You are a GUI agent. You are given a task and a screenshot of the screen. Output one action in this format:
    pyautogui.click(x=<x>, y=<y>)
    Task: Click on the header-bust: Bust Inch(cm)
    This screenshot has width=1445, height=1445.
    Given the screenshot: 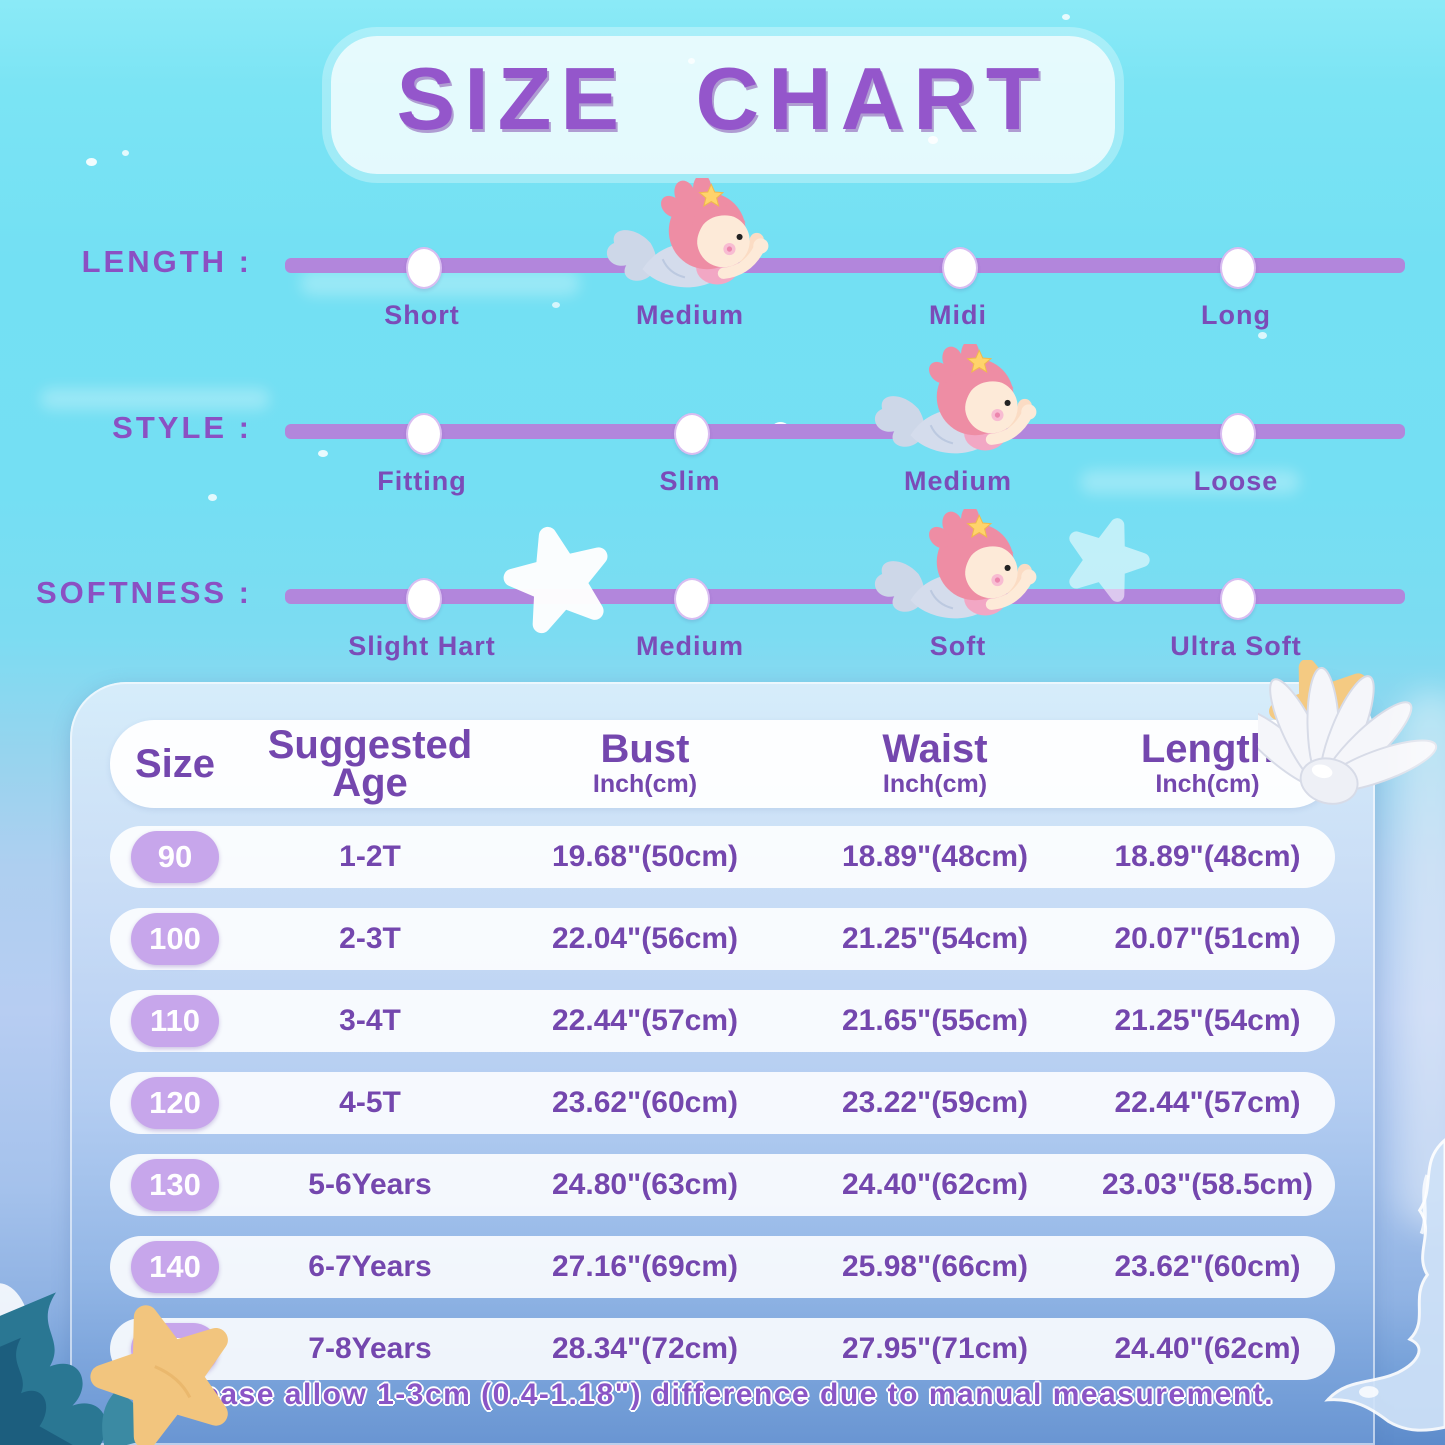 What is the action you would take?
    pyautogui.click(x=645, y=762)
    